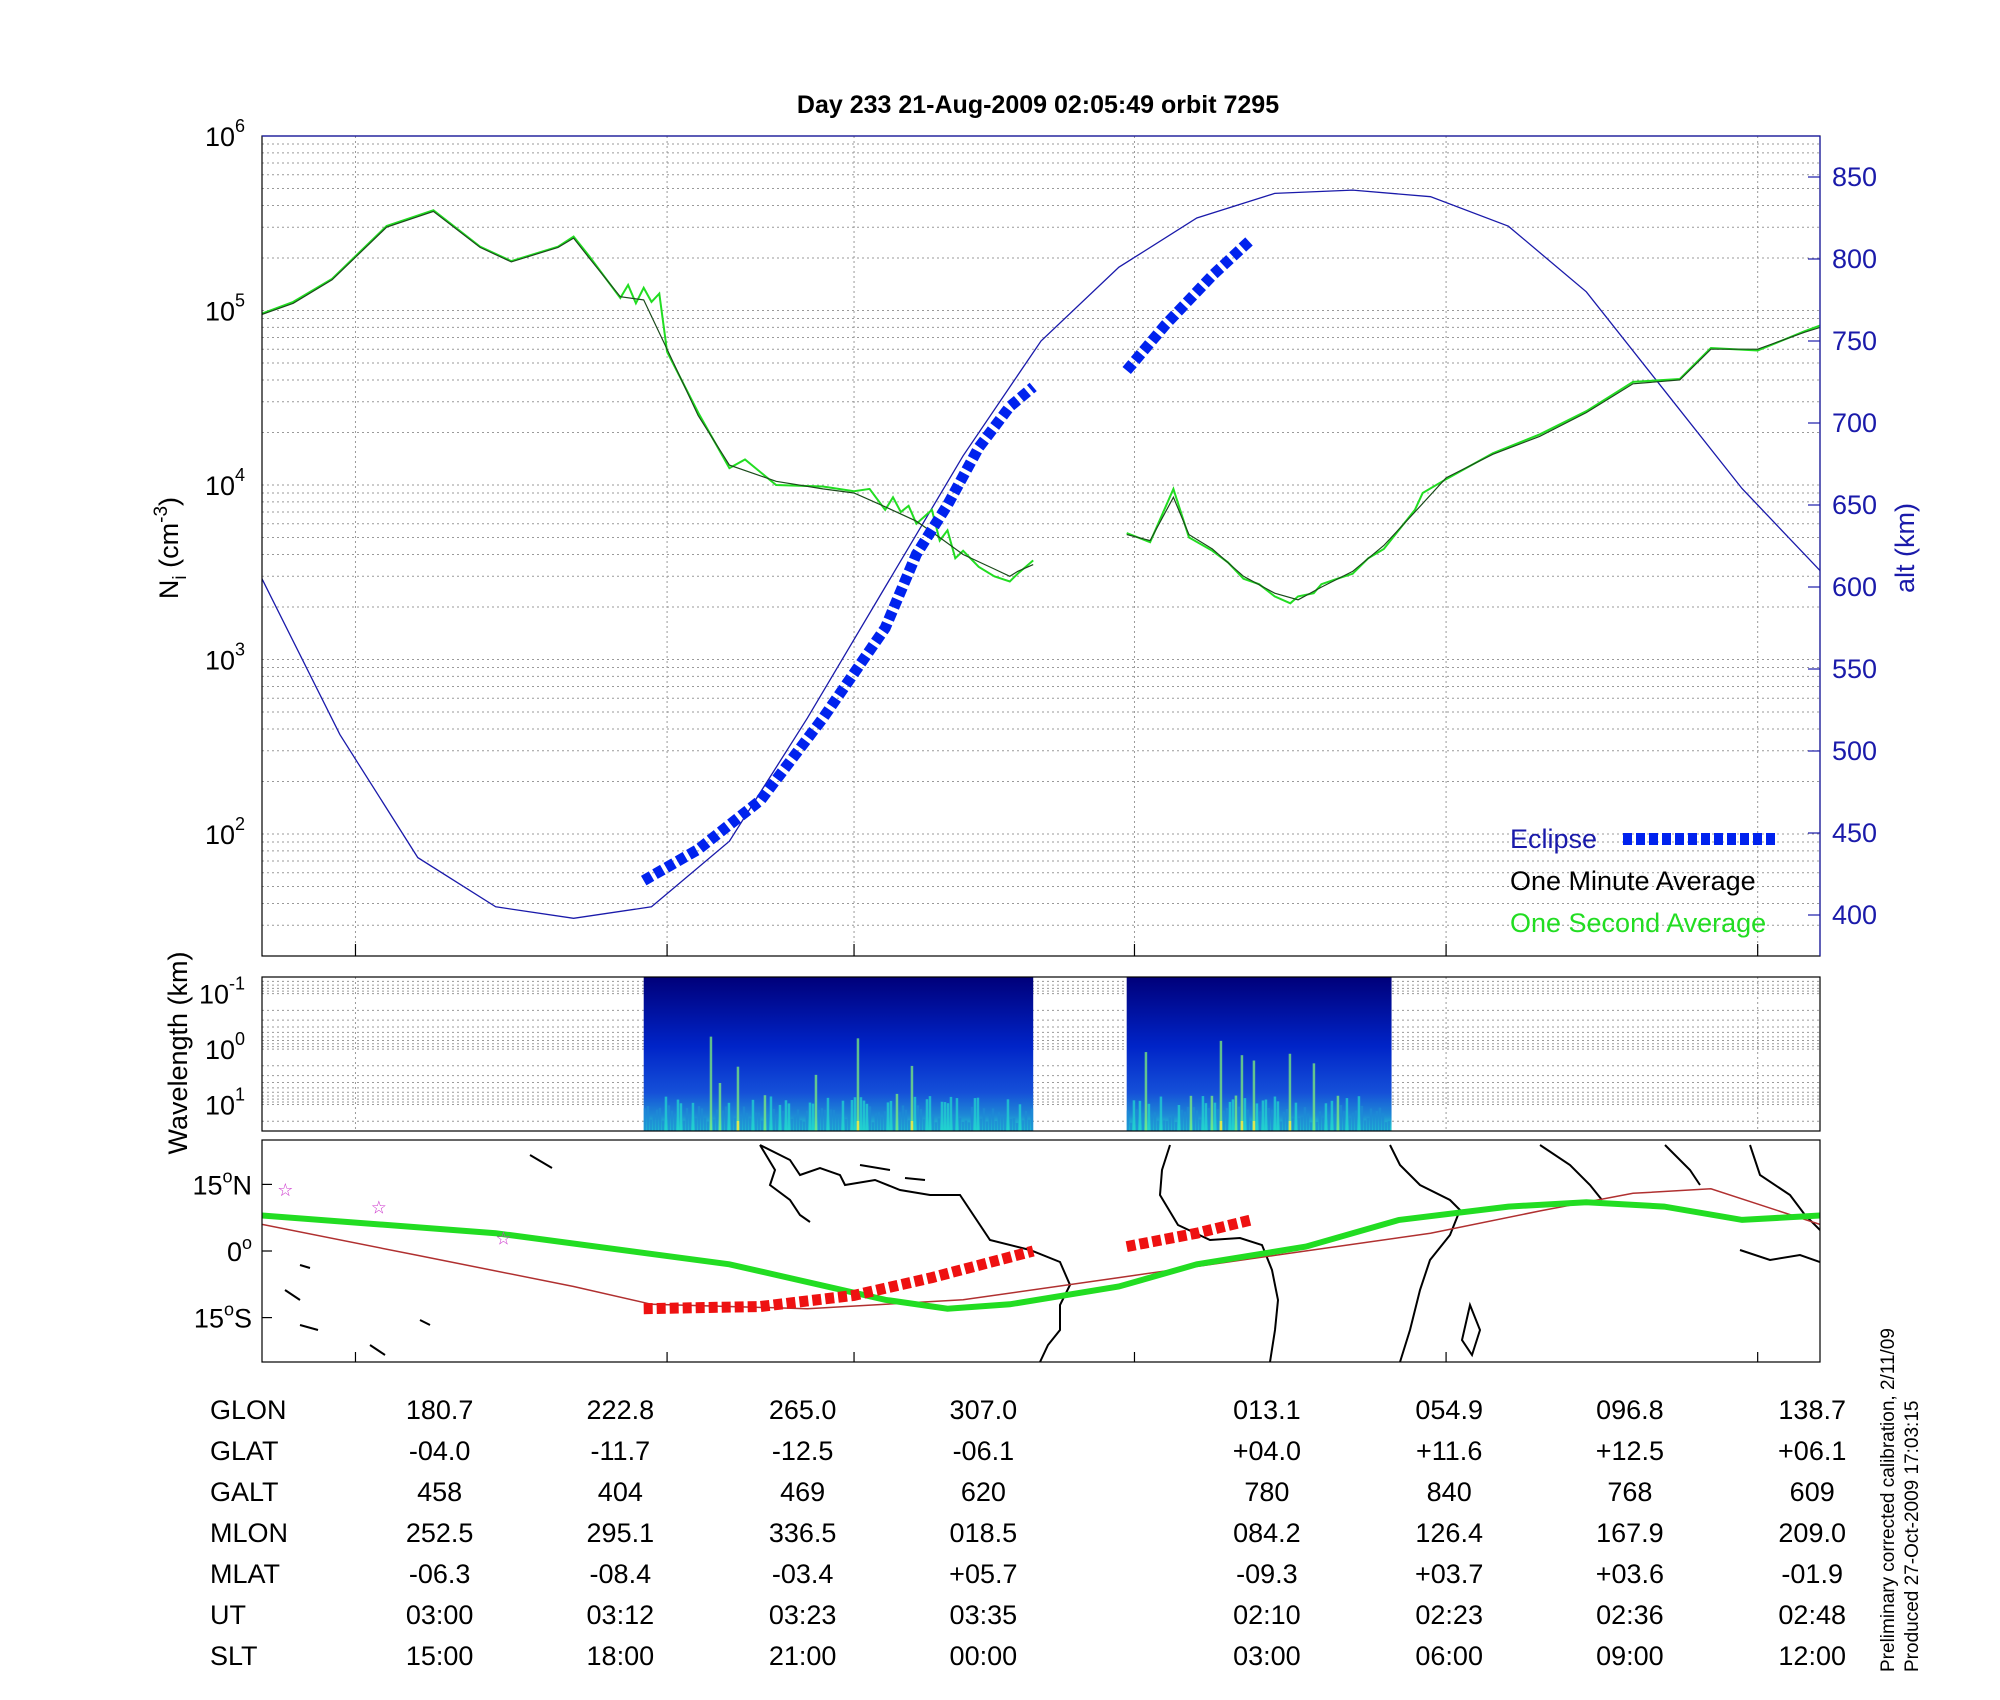 The image size is (2000, 1700). Describe the element at coordinates (1854, 546) in the screenshot. I see `right-tick-labels: 400 450 500 550 600 650 700 750 800 850` at that location.